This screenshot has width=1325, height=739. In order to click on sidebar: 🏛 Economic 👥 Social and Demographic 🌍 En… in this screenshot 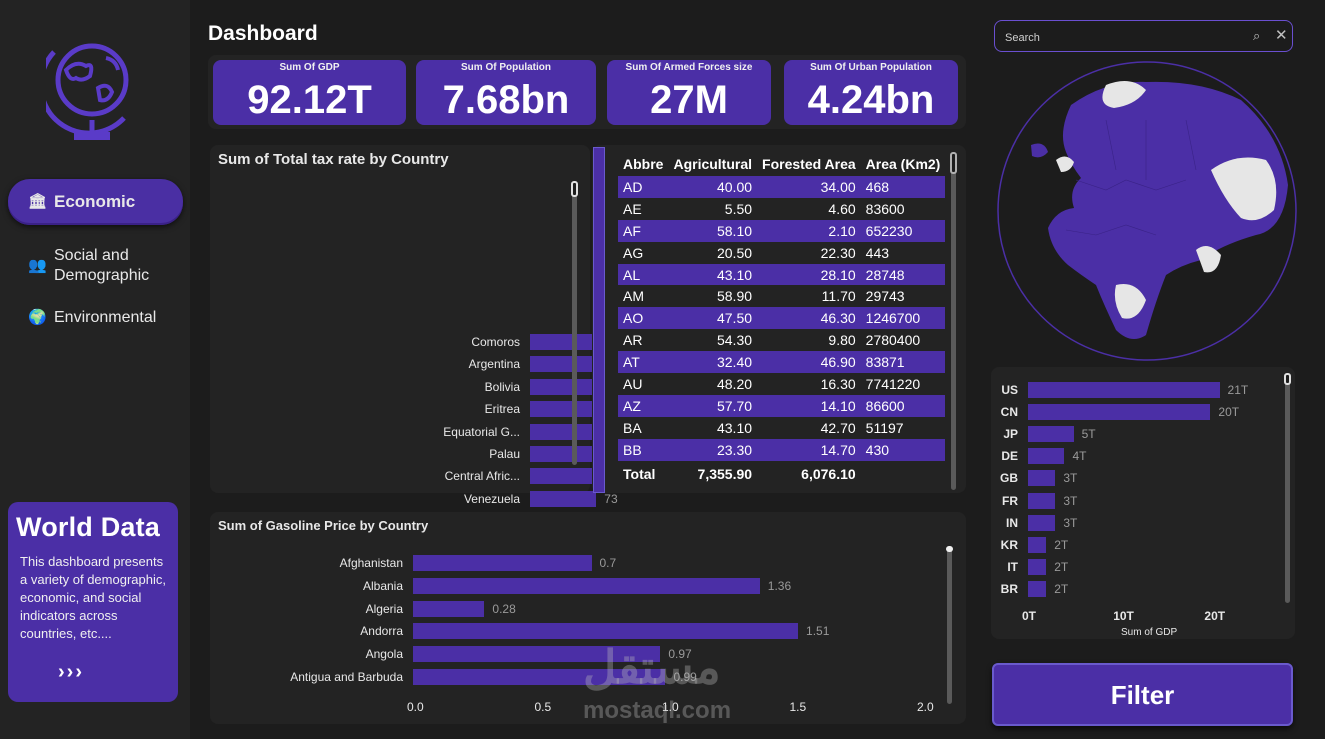, I will do `click(95, 369)`.